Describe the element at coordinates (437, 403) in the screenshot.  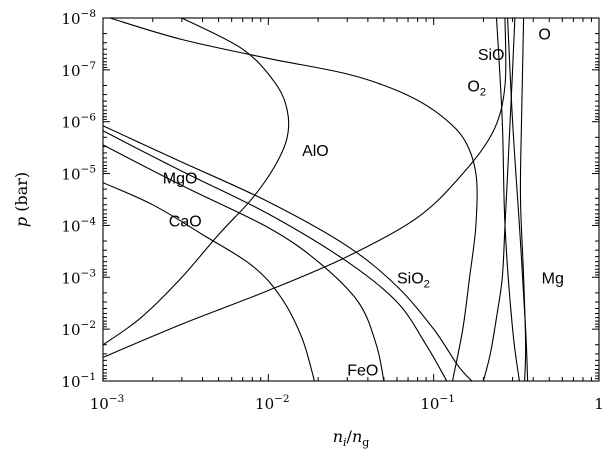
I see `x-tick-label: 10⁻¹` at that location.